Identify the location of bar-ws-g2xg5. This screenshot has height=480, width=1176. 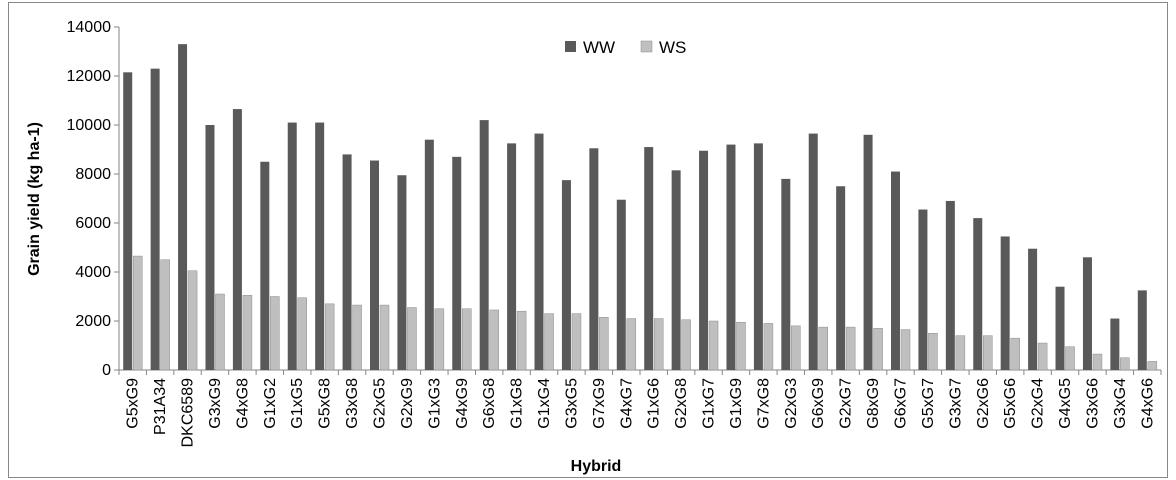
(384, 337).